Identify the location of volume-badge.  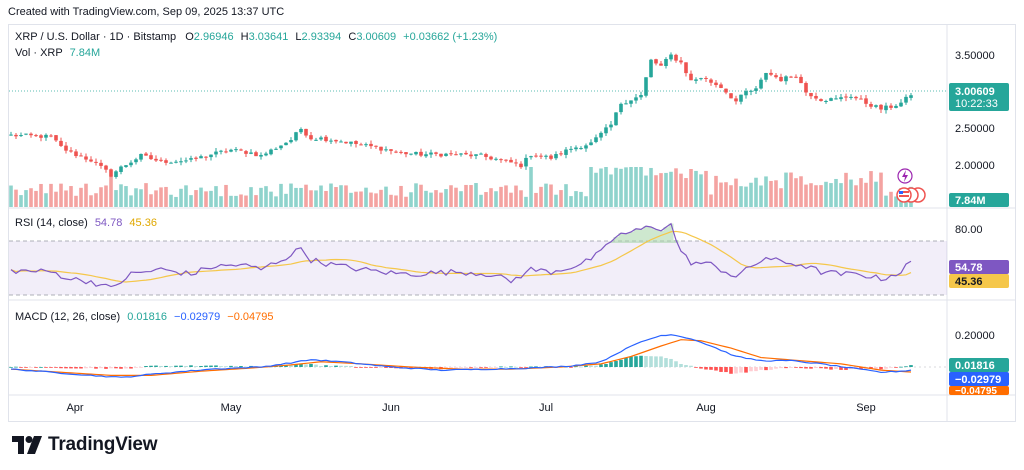
(979, 200).